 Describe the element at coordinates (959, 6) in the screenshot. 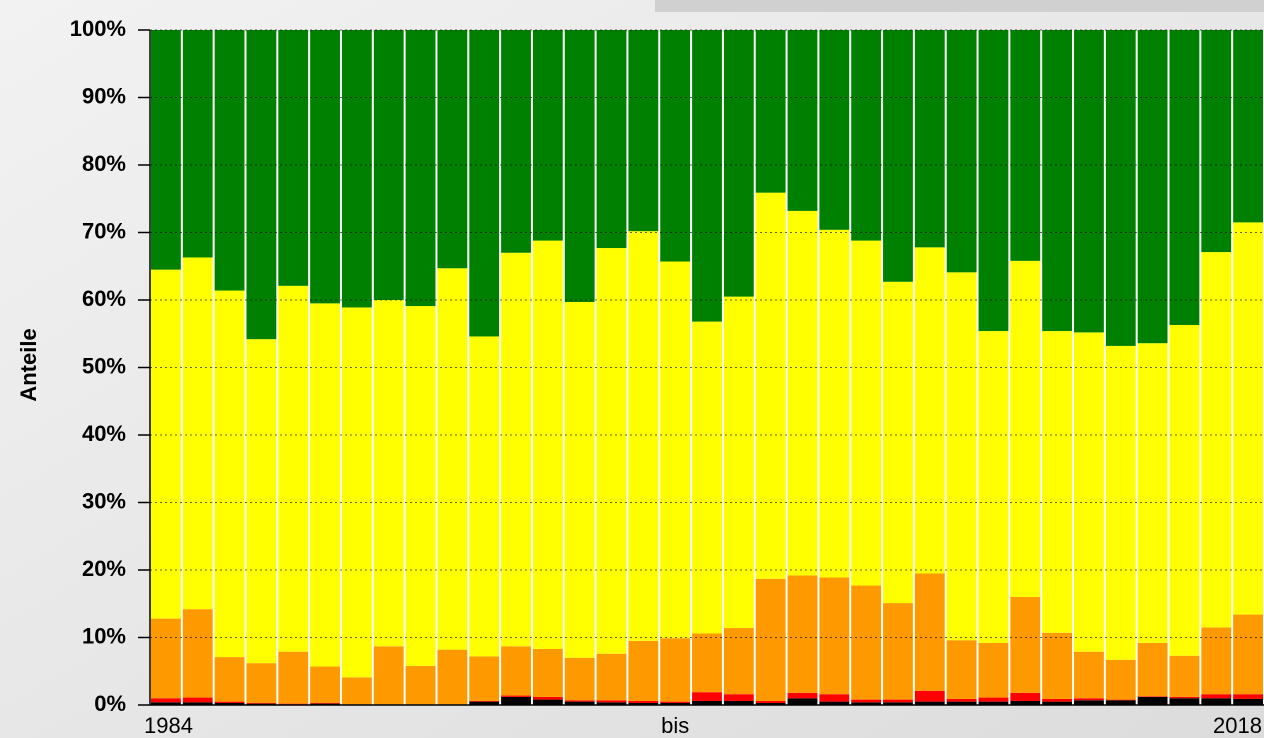

I see `header-shadow` at that location.